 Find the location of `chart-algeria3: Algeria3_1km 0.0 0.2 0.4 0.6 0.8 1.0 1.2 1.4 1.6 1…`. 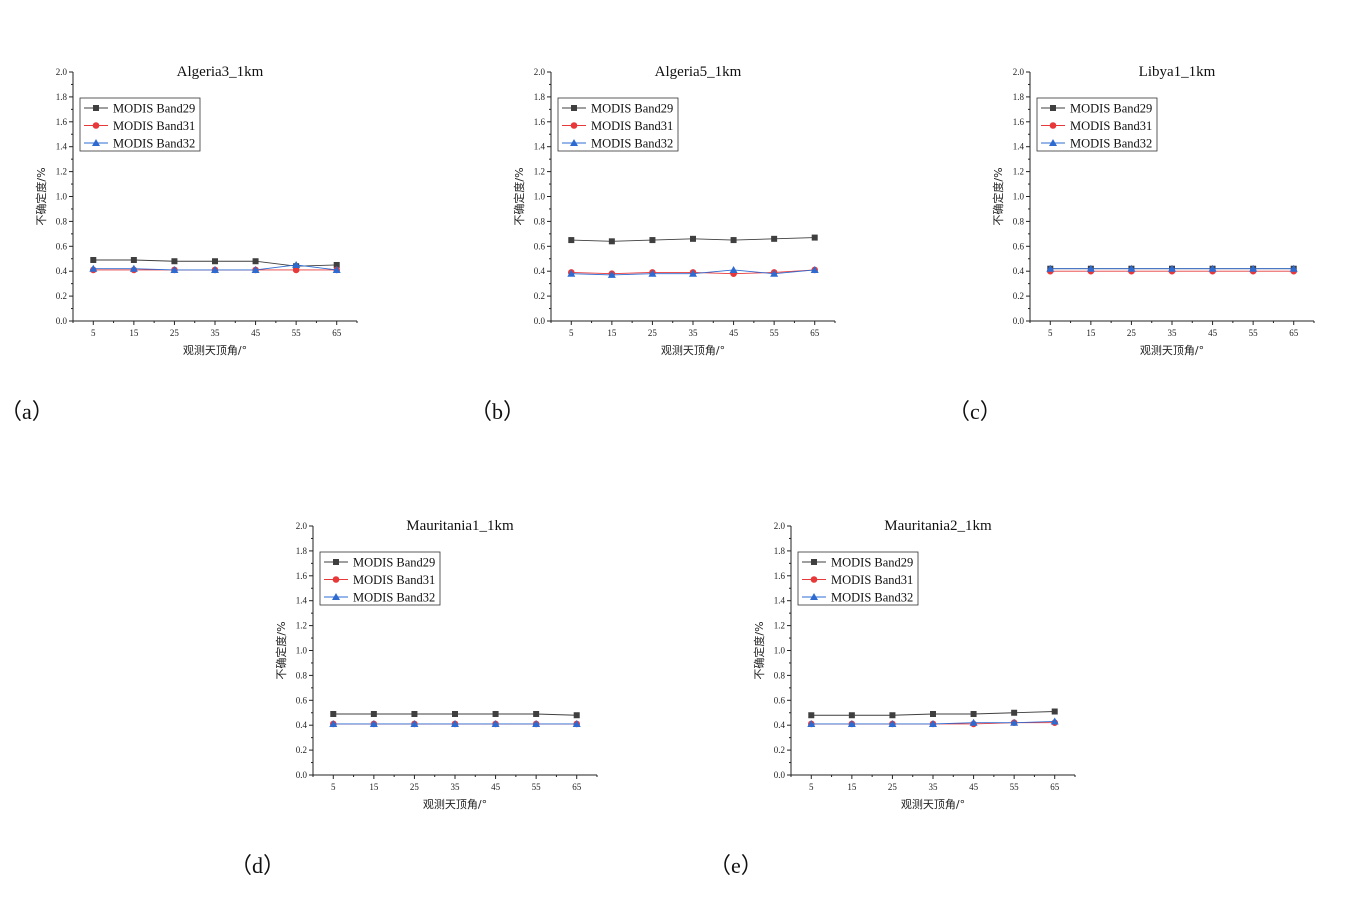

chart-algeria3: Algeria3_1km 0.0 0.2 0.4 0.6 0.8 1.0 1.2 1.4 1.6 1… is located at coordinates (196, 210).